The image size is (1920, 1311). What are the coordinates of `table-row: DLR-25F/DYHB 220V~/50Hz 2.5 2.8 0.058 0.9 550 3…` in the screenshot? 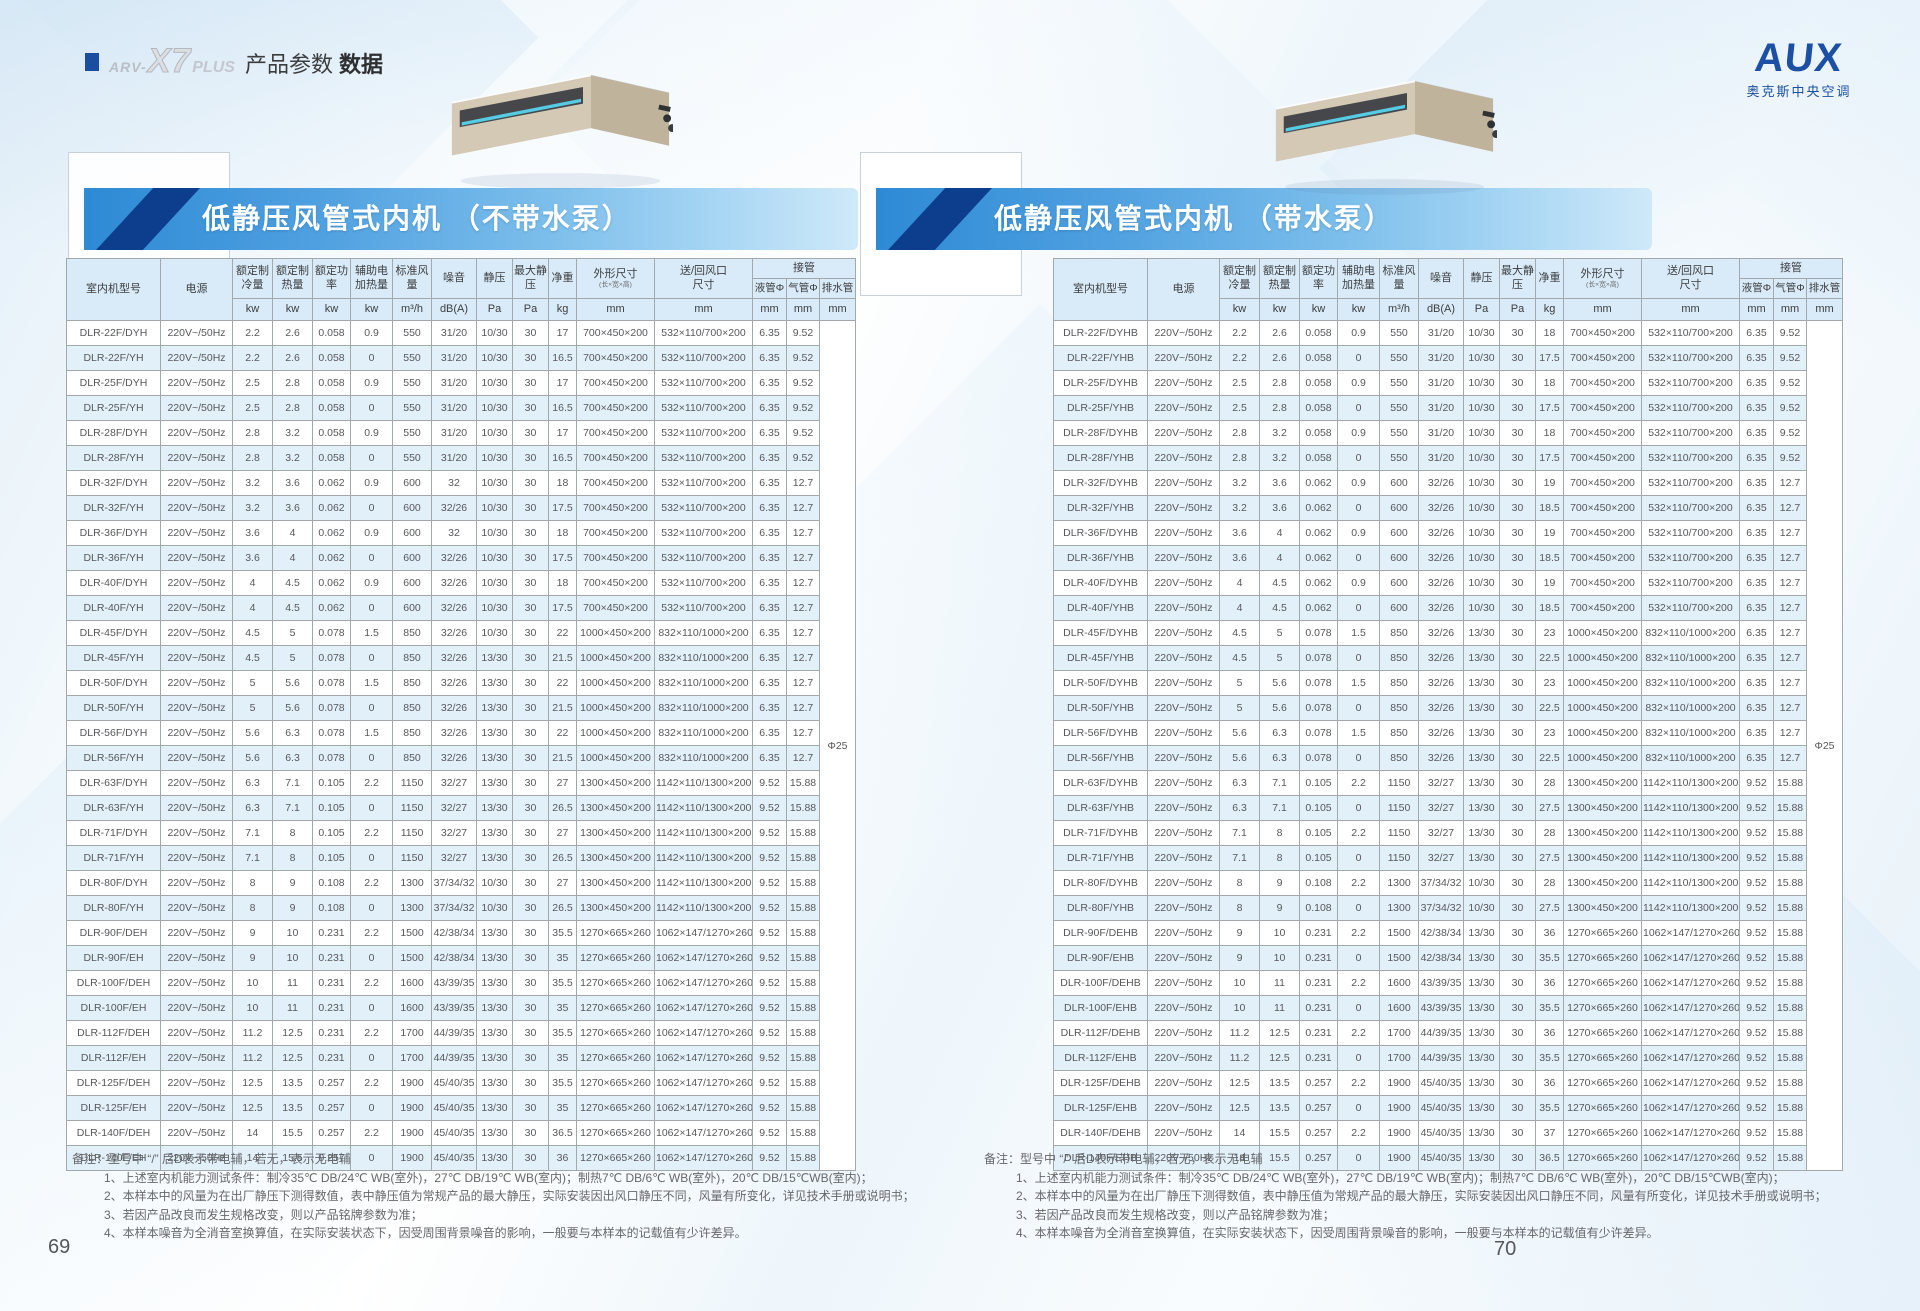 It's located at (1448, 383).